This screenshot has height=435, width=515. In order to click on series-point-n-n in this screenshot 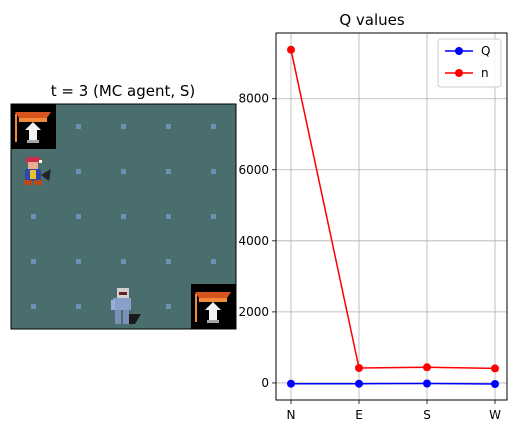, I will do `click(291, 49)`.